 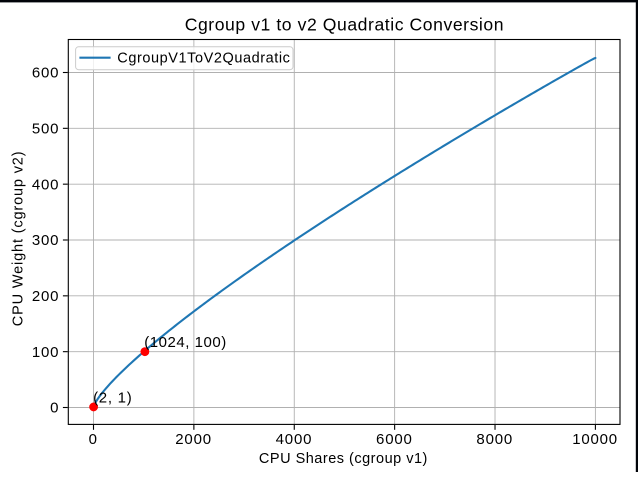 I want to click on svg-text: 300, so click(x=45, y=240).